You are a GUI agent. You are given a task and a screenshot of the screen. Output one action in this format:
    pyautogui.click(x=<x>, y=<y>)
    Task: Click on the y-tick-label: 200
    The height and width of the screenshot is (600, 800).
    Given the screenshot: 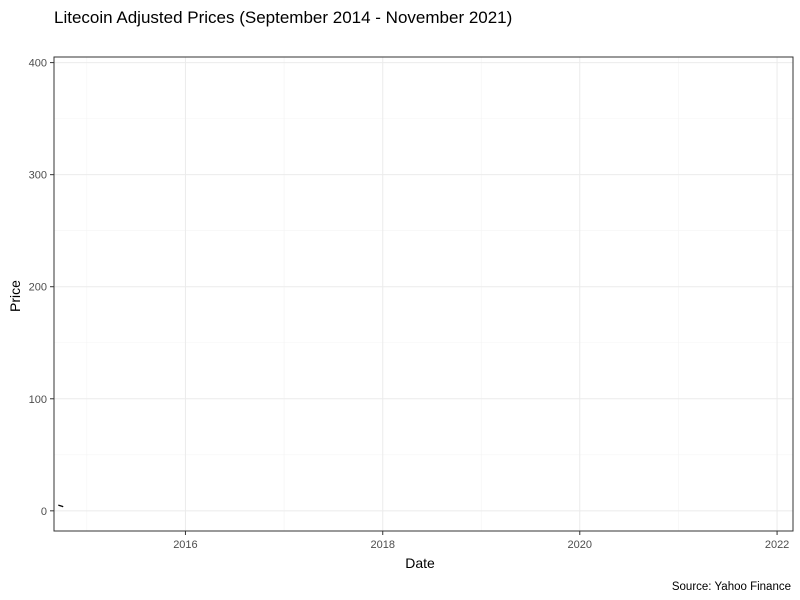 What is the action you would take?
    pyautogui.click(x=38, y=288)
    